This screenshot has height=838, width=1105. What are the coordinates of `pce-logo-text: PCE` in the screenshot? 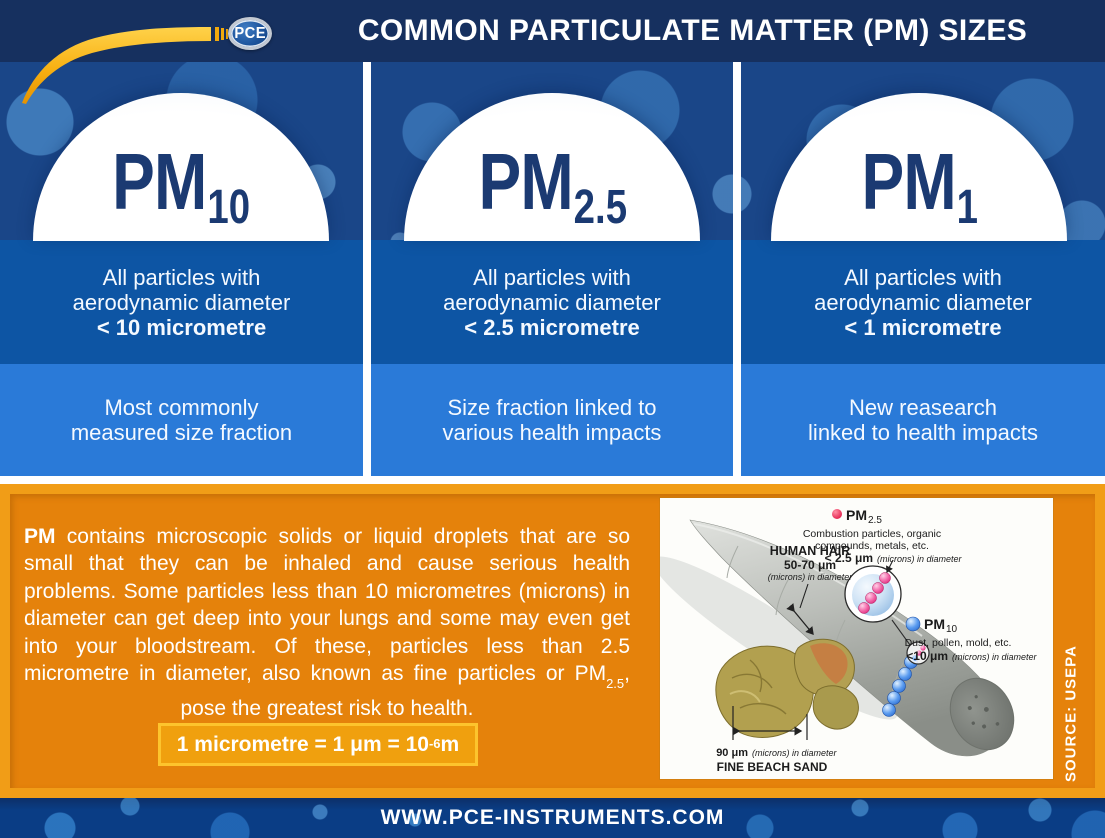 It's located at (250, 33).